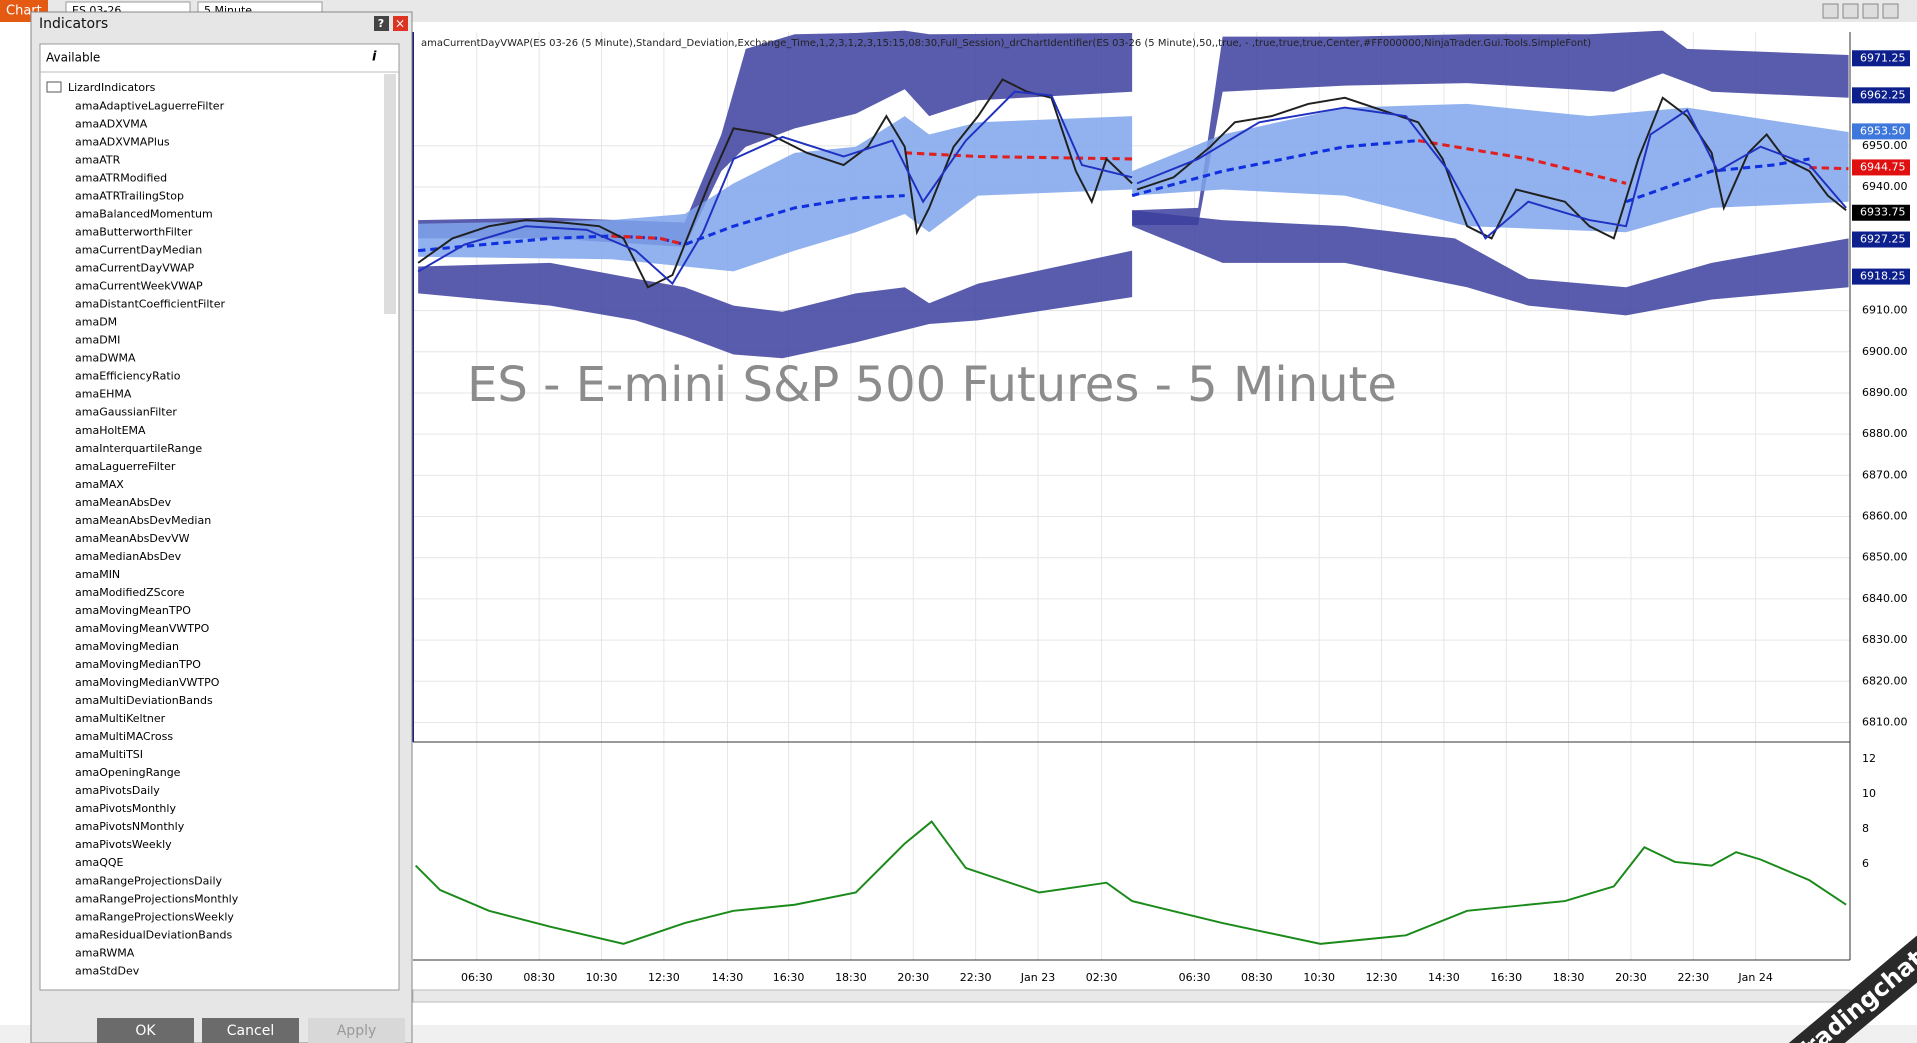  Describe the element at coordinates (110, 430) in the screenshot. I see `indicator-item: amaHoltEMA` at that location.